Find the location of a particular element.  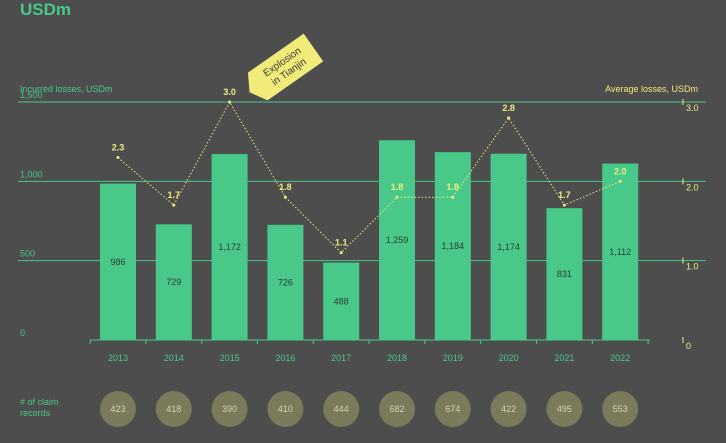

bar-value-label: 986 is located at coordinates (117, 262).